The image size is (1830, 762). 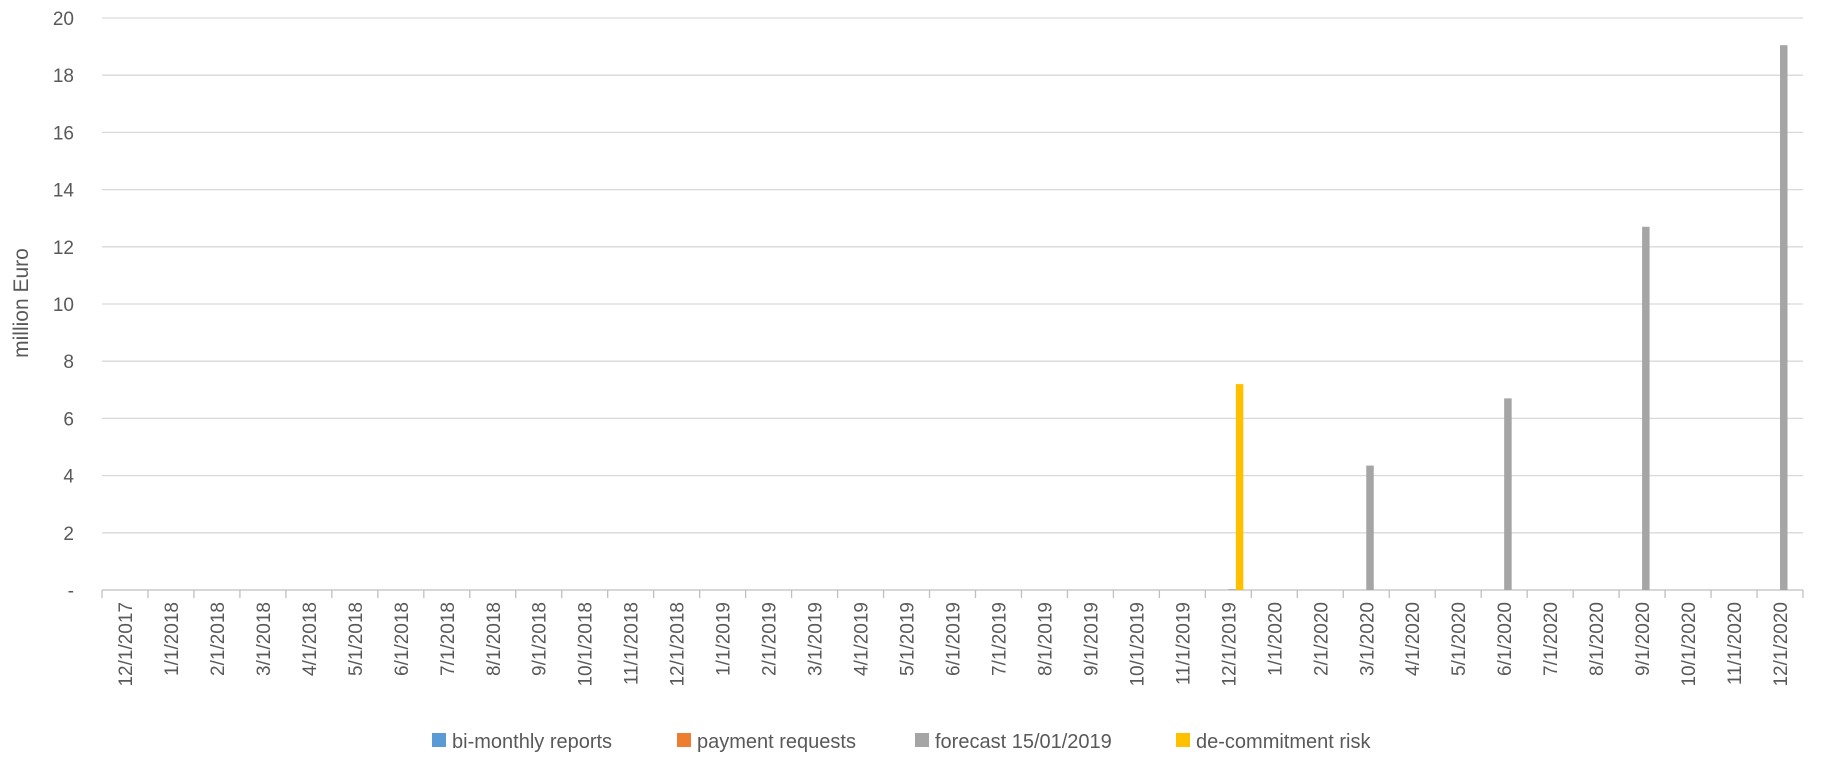 What do you see at coordinates (71, 591) in the screenshot?
I see `y-tick-label: -` at bounding box center [71, 591].